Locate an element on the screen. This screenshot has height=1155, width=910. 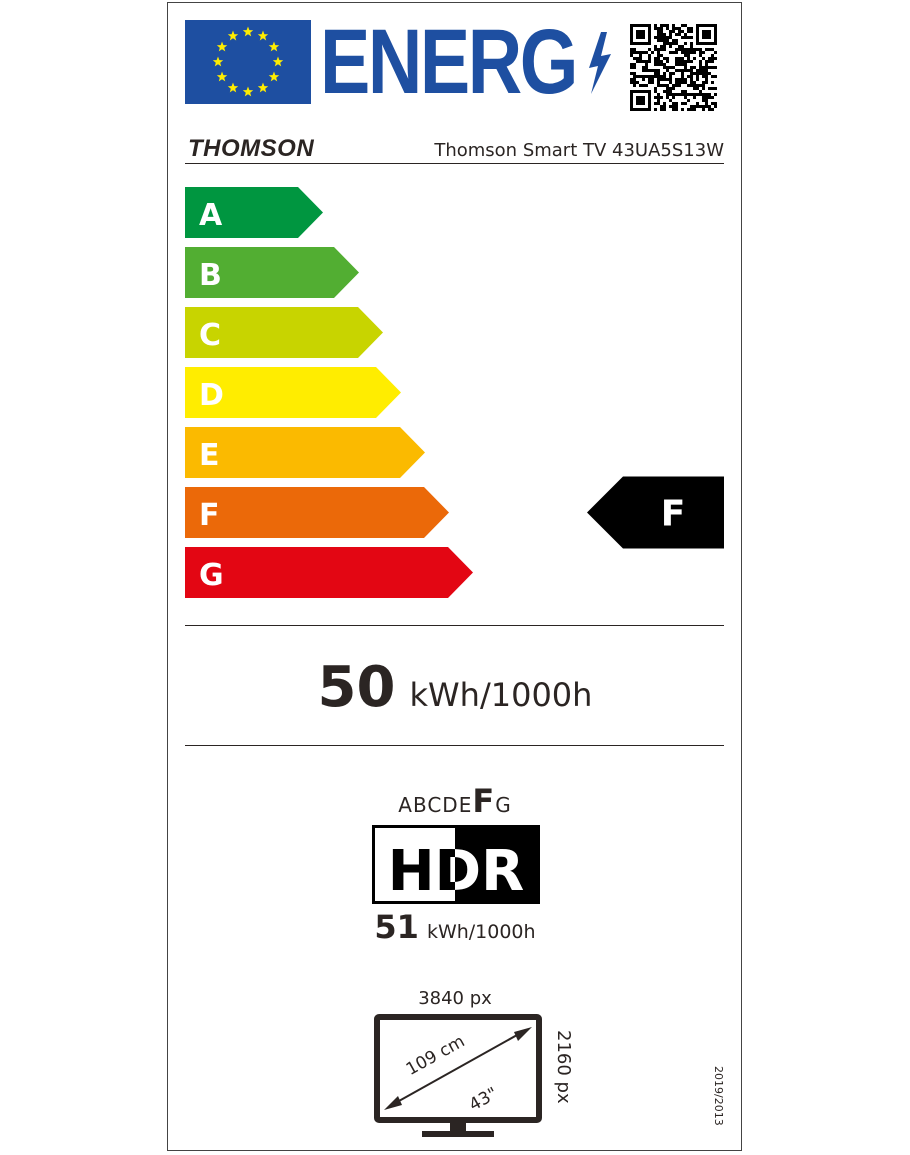
hdr-value: 51 is located at coordinates (396, 927).